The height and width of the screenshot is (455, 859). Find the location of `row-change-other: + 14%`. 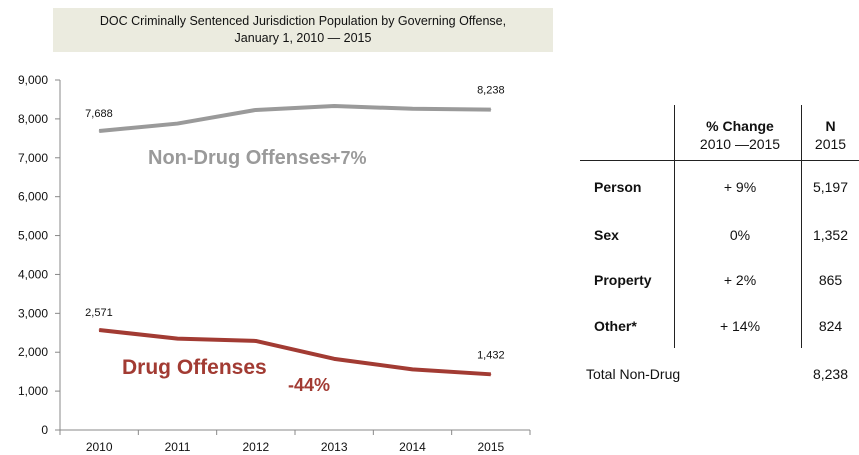

row-change-other: + 14% is located at coordinates (740, 326).